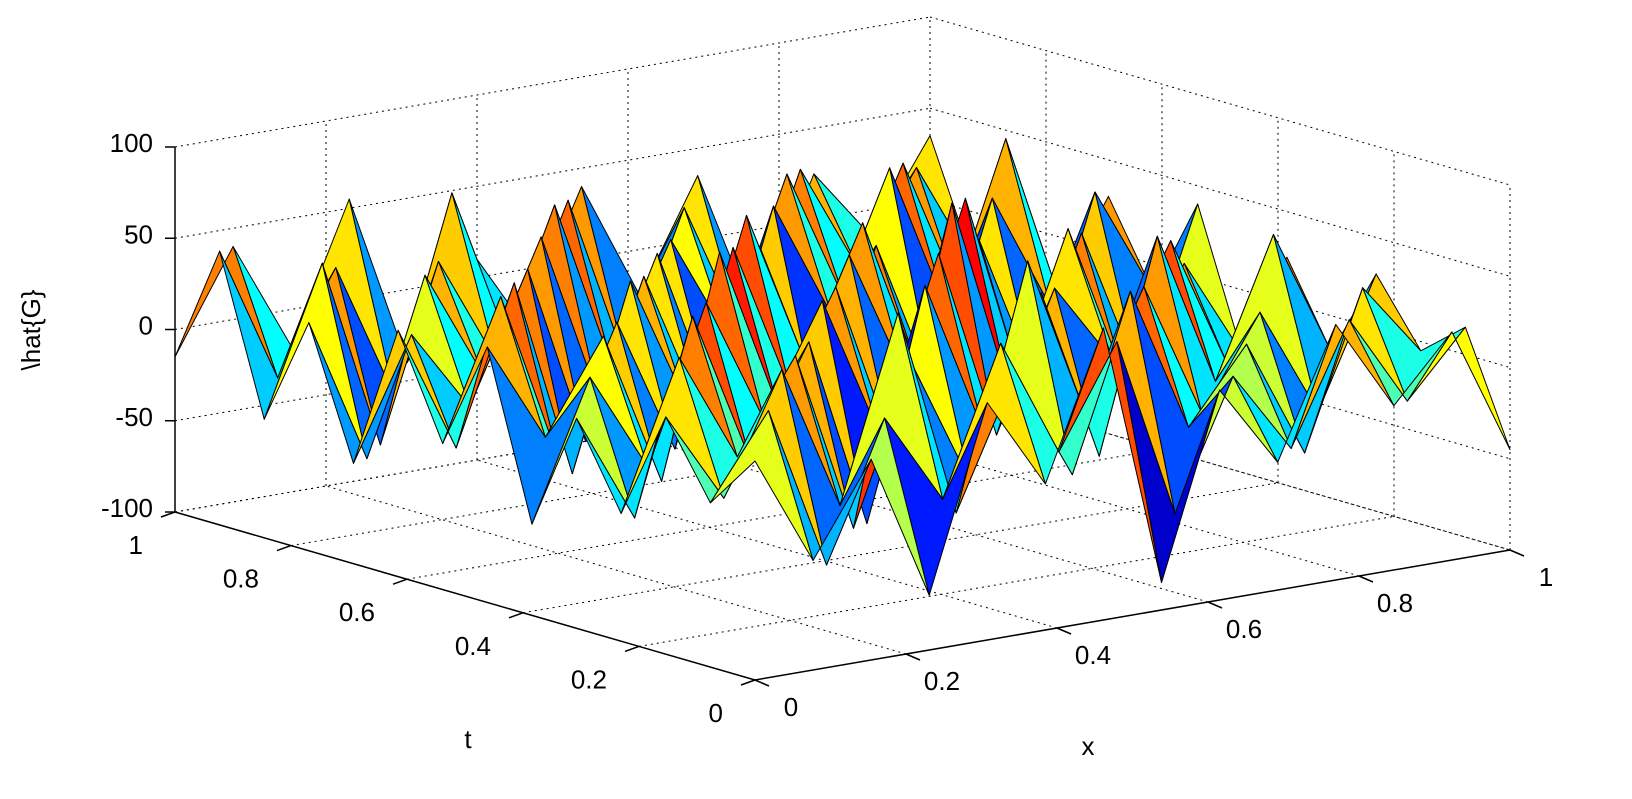  I want to click on t-tick-label: 0.8, so click(241, 579).